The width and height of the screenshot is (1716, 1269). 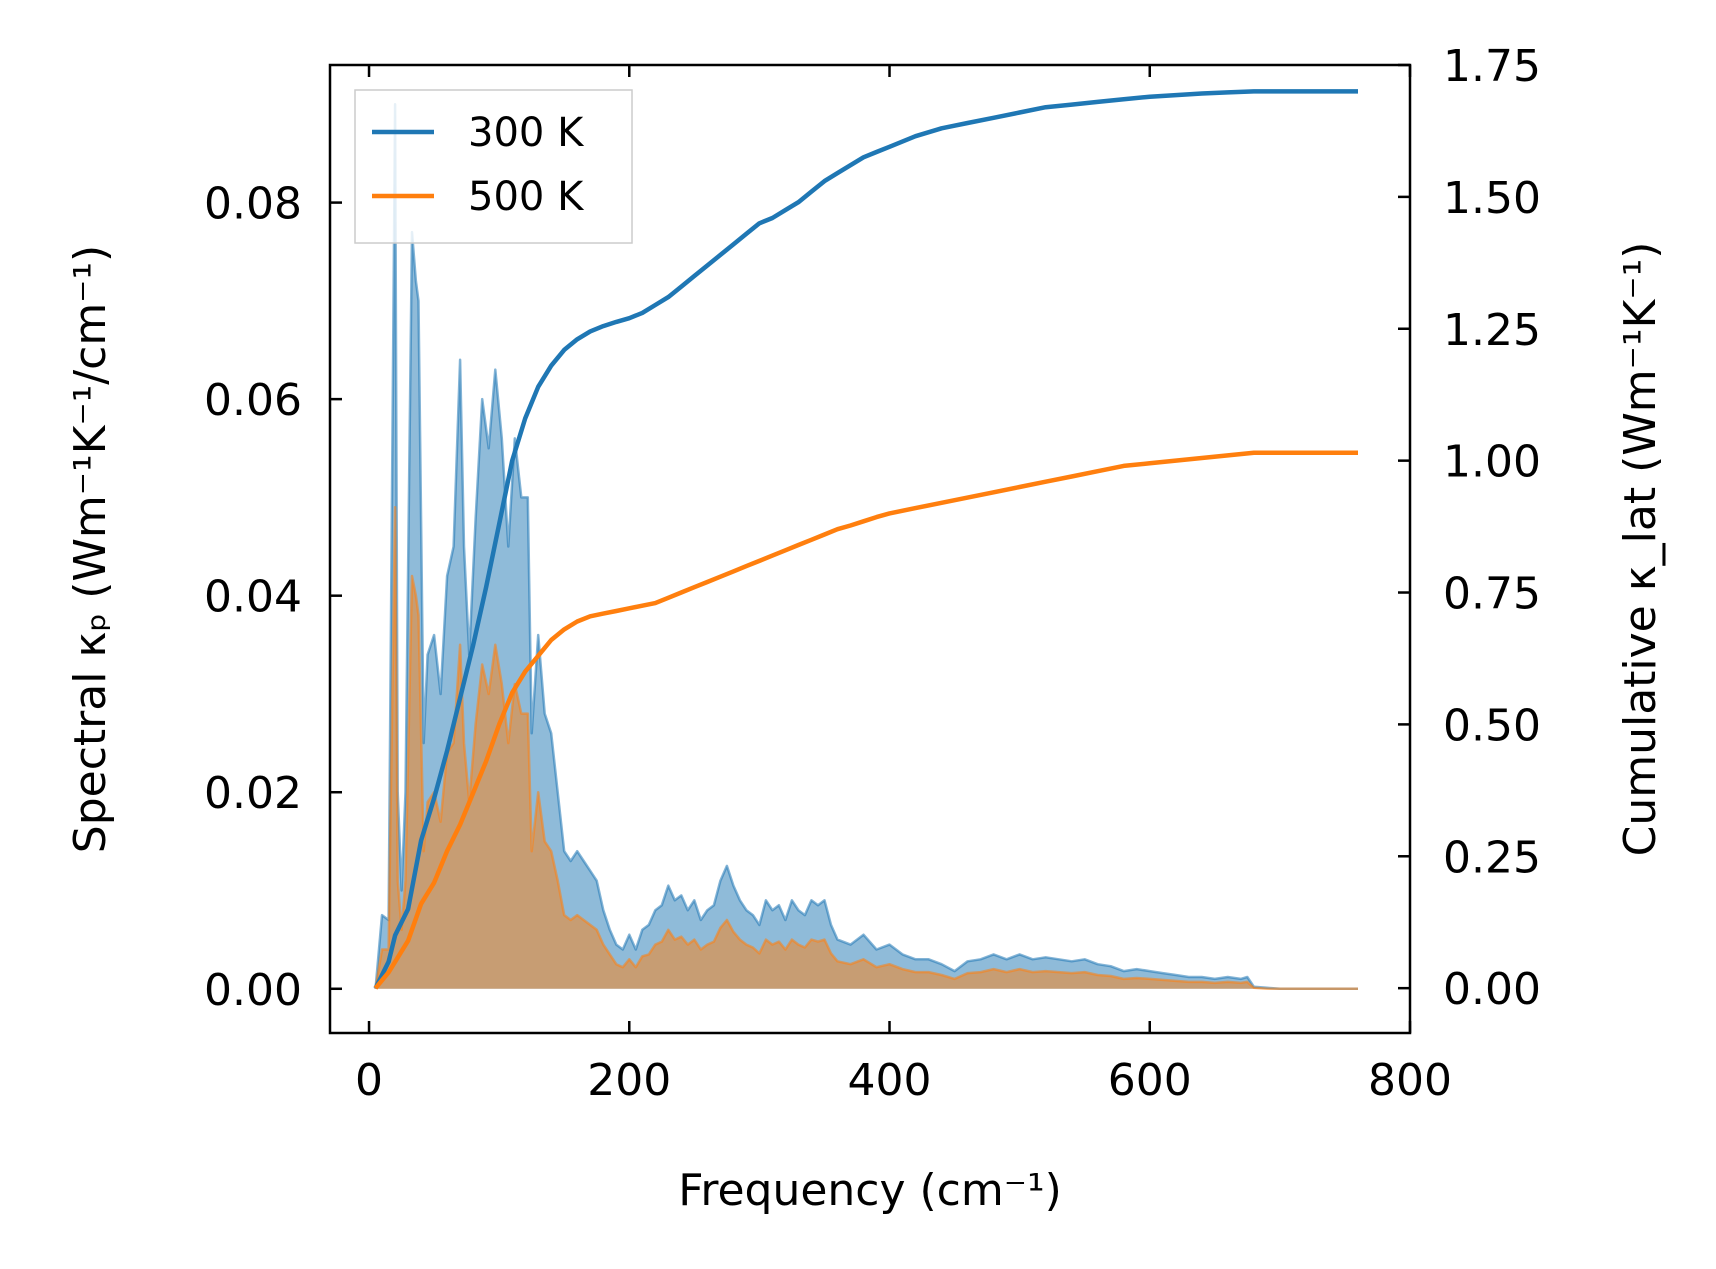 What do you see at coordinates (1640, 549) in the screenshot?
I see `y-axis-right-title: Cumulative κ_lat (Wm⁻¹K⁻¹)` at bounding box center [1640, 549].